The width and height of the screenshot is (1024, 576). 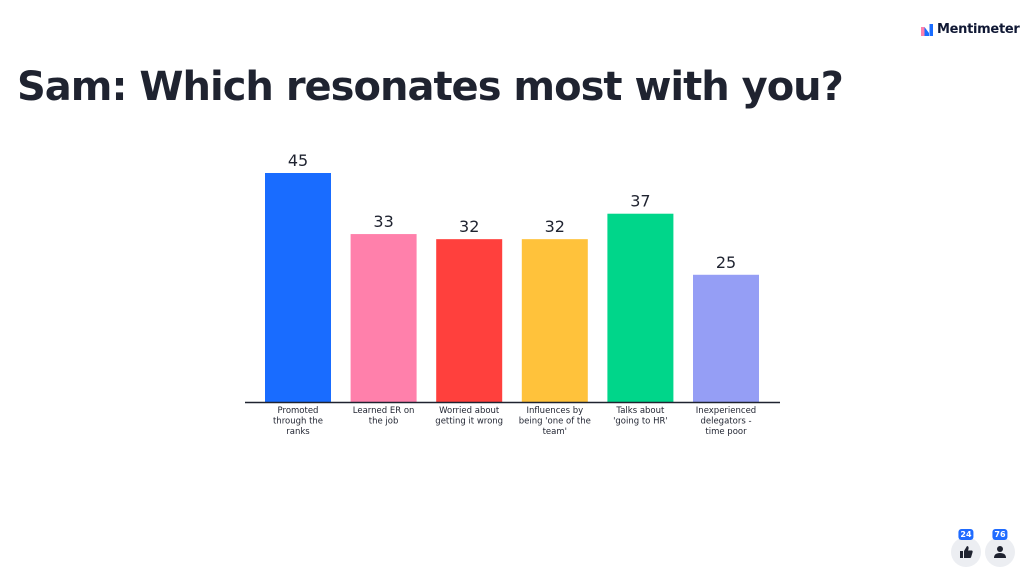 What do you see at coordinates (1000, 552) in the screenshot?
I see `person-icon` at bounding box center [1000, 552].